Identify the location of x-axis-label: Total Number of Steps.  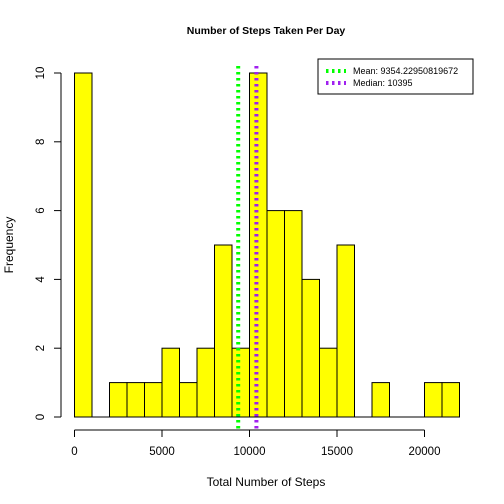
(266, 482).